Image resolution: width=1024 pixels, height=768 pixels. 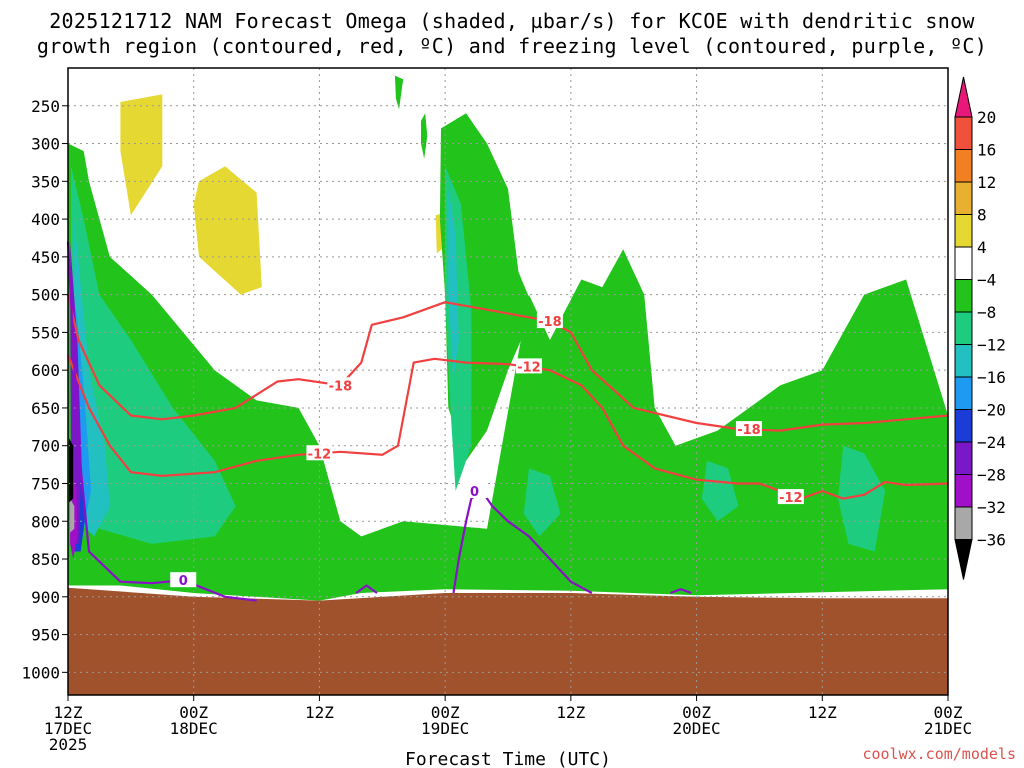 What do you see at coordinates (45, 635) in the screenshot?
I see `y-tick-label-950: 950` at bounding box center [45, 635].